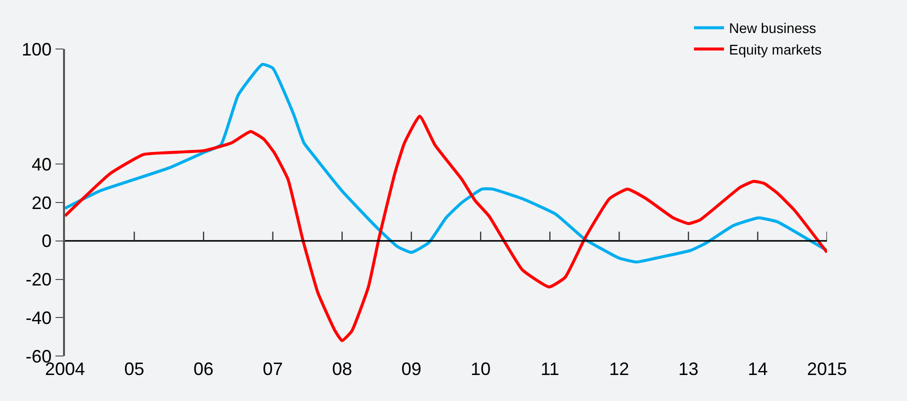 This screenshot has height=401, width=907. What do you see at coordinates (550, 369) in the screenshot?
I see `x-tick-label: 11` at bounding box center [550, 369].